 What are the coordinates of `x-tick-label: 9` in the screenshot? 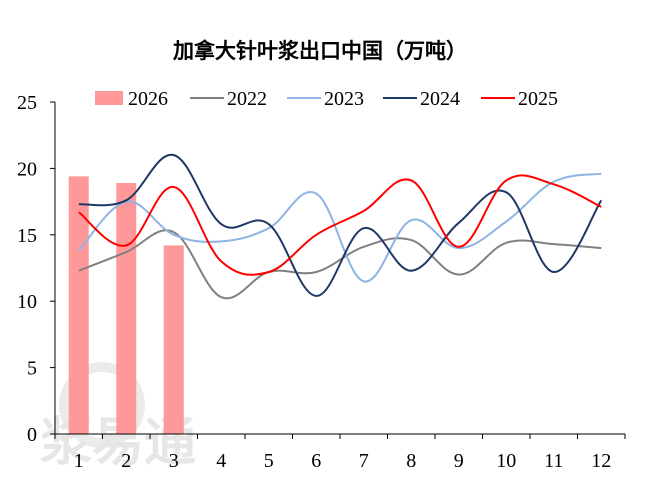 It's located at (459, 461).